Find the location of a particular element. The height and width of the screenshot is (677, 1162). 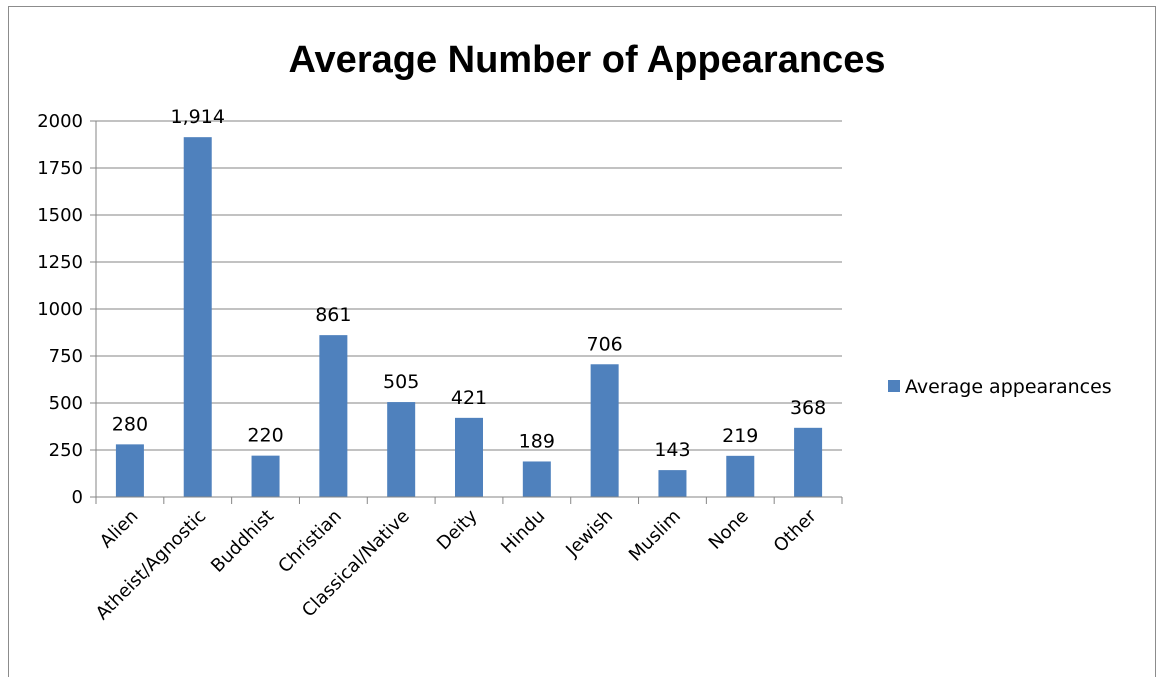

legend-label: Average appearances is located at coordinates (1008, 387).